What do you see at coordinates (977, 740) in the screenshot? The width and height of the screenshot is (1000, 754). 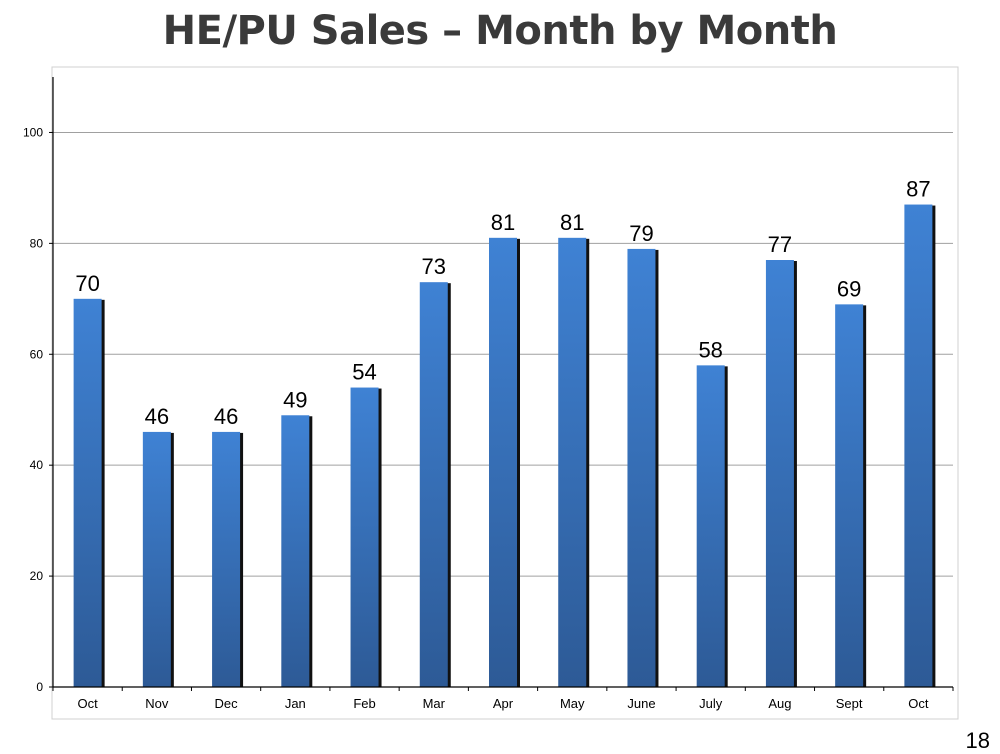 I see `page-number: 18` at bounding box center [977, 740].